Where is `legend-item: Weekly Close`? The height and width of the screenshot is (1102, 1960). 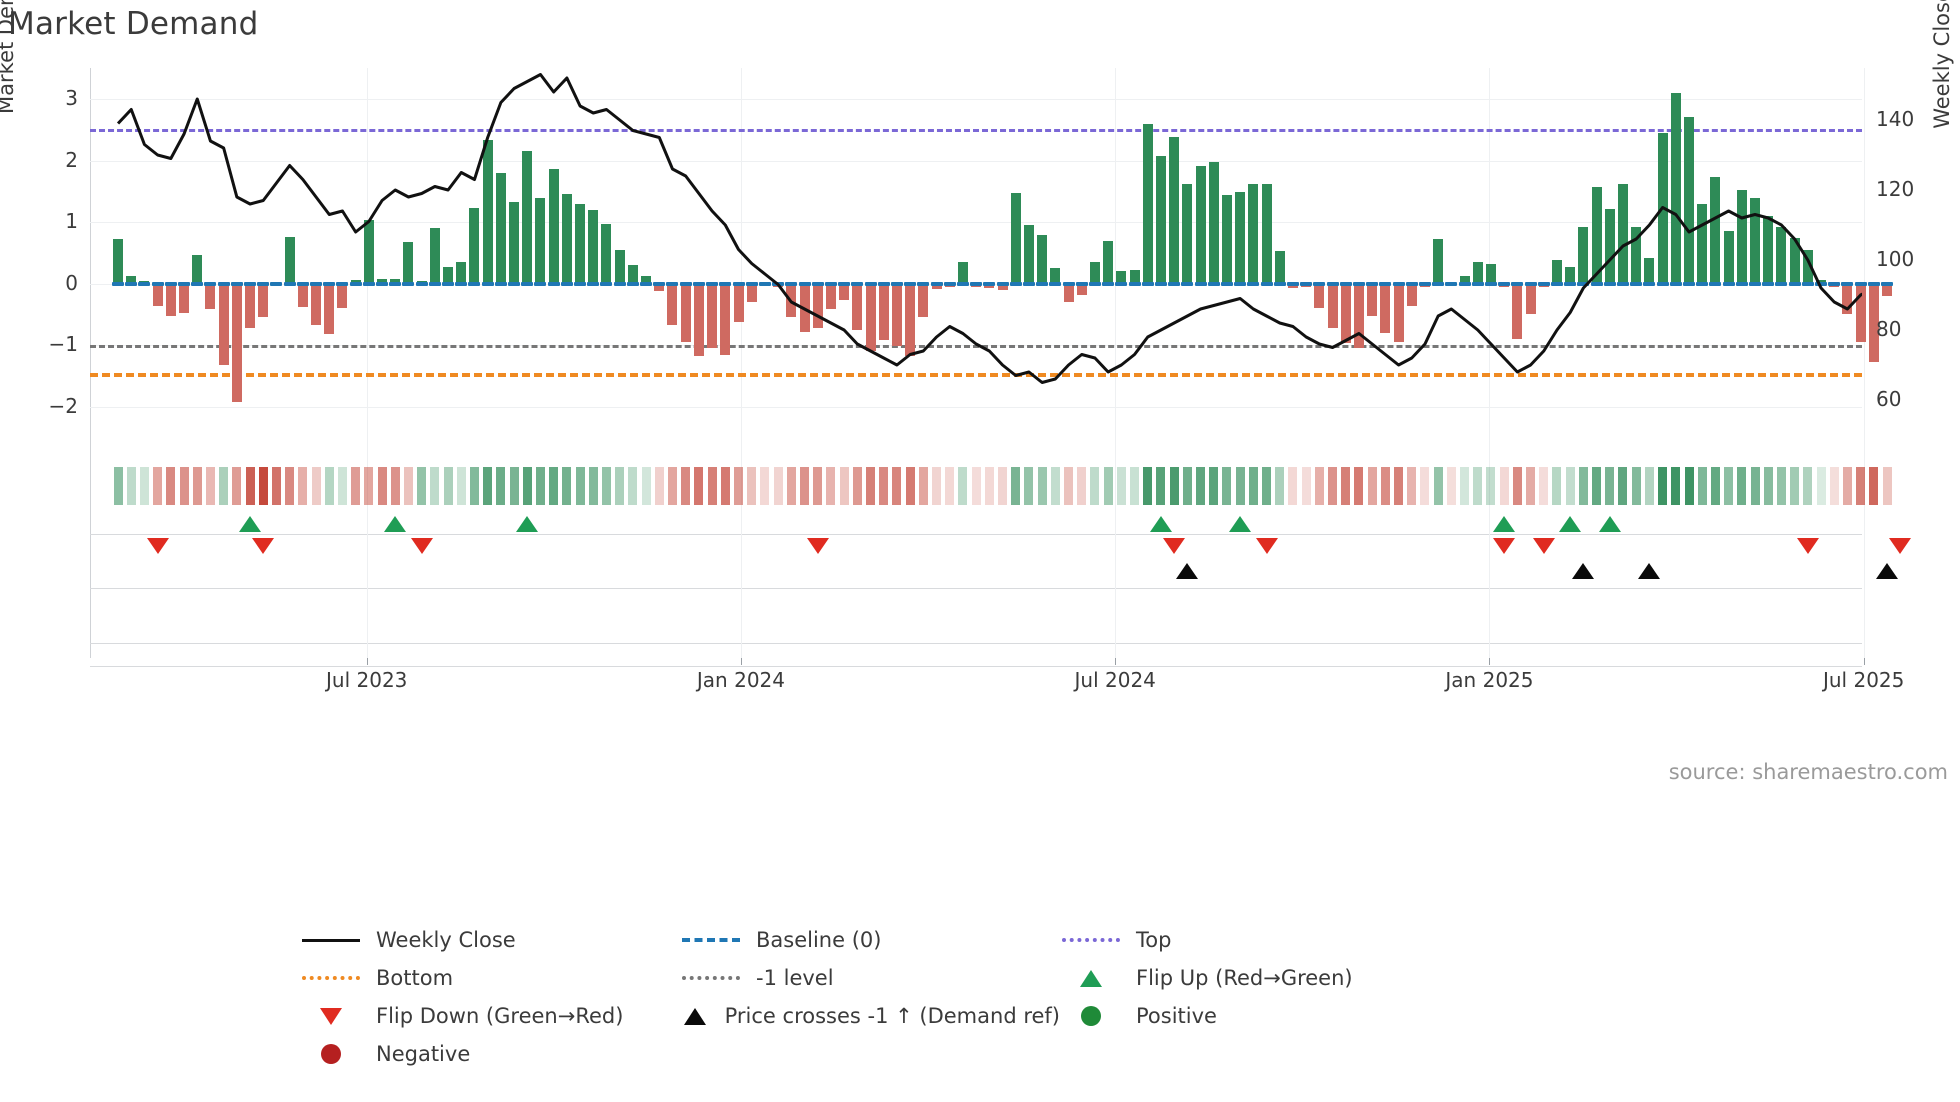 legend-item: Weekly Close is located at coordinates (490, 940).